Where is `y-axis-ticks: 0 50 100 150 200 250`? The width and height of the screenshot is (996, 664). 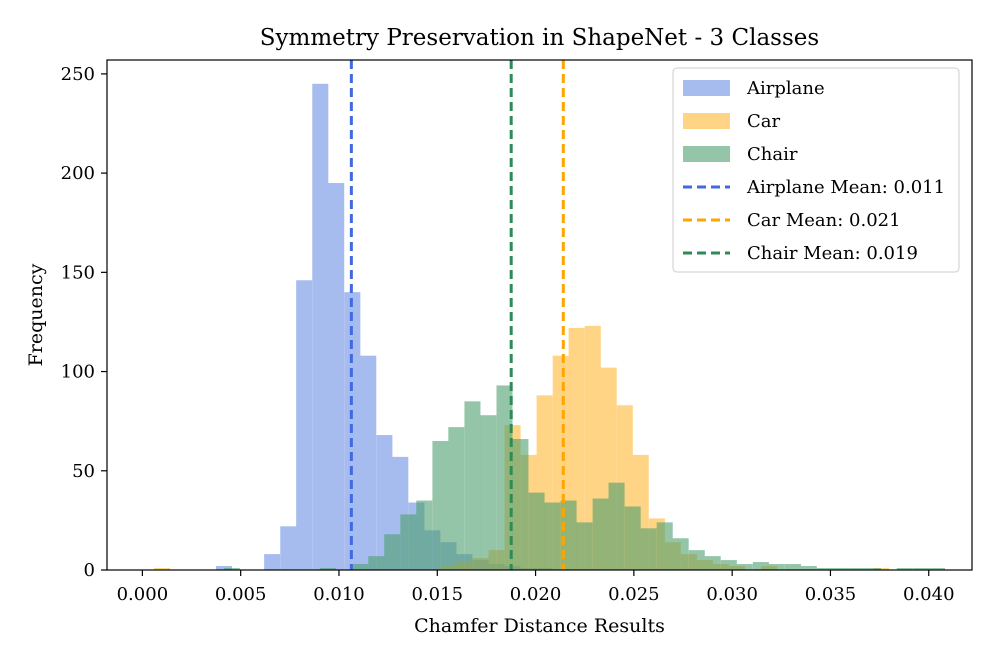 y-axis-ticks: 0 50 100 150 200 250 is located at coordinates (84, 322).